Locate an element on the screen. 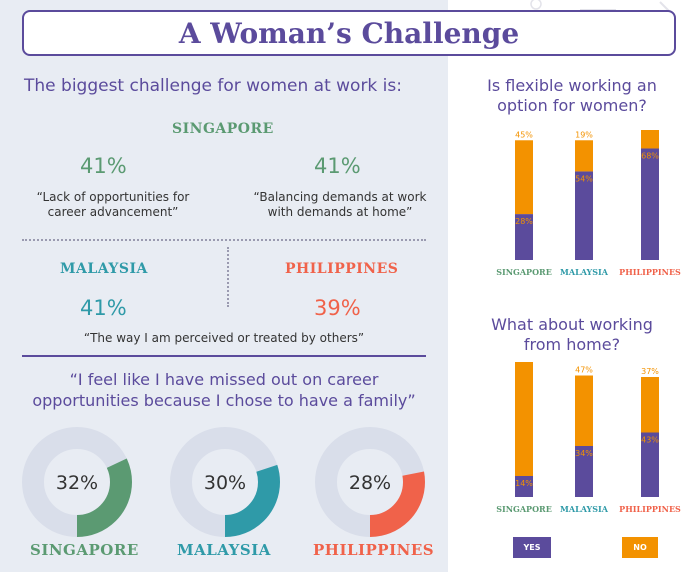 The height and width of the screenshot is (572, 700). donut-charts: 32% 30% 28% is located at coordinates (223, 482).